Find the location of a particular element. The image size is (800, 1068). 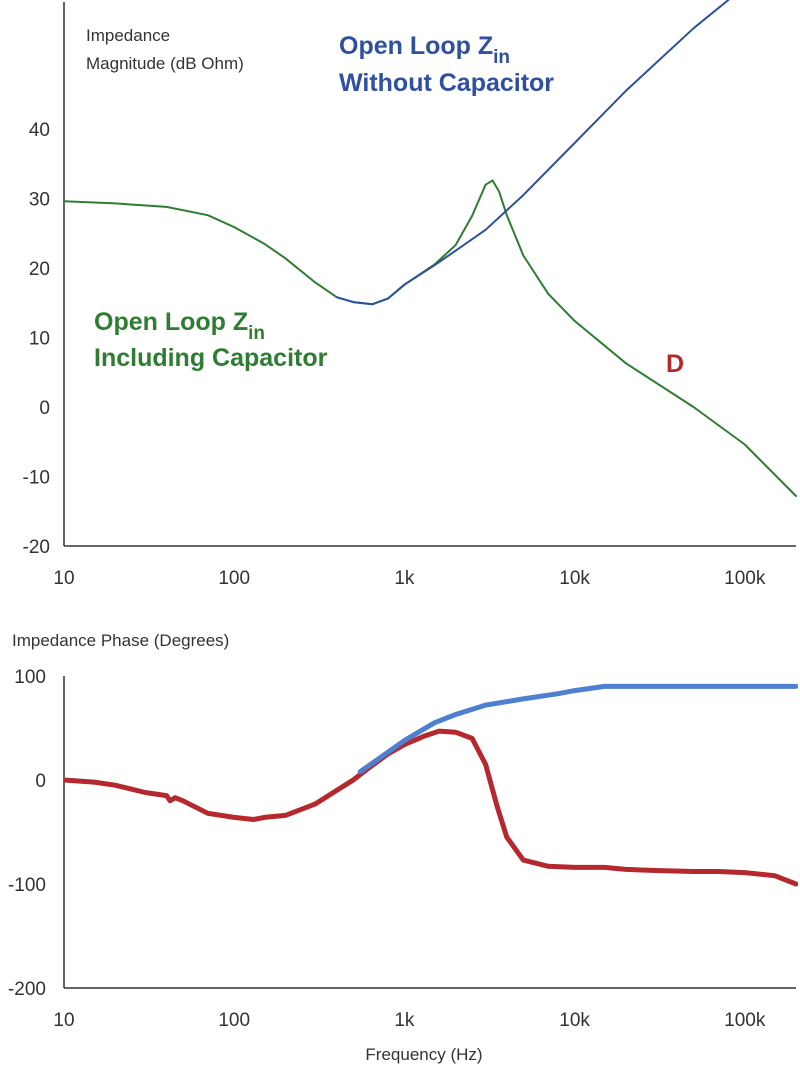

bottom-series-red-line is located at coordinates (431, 807).